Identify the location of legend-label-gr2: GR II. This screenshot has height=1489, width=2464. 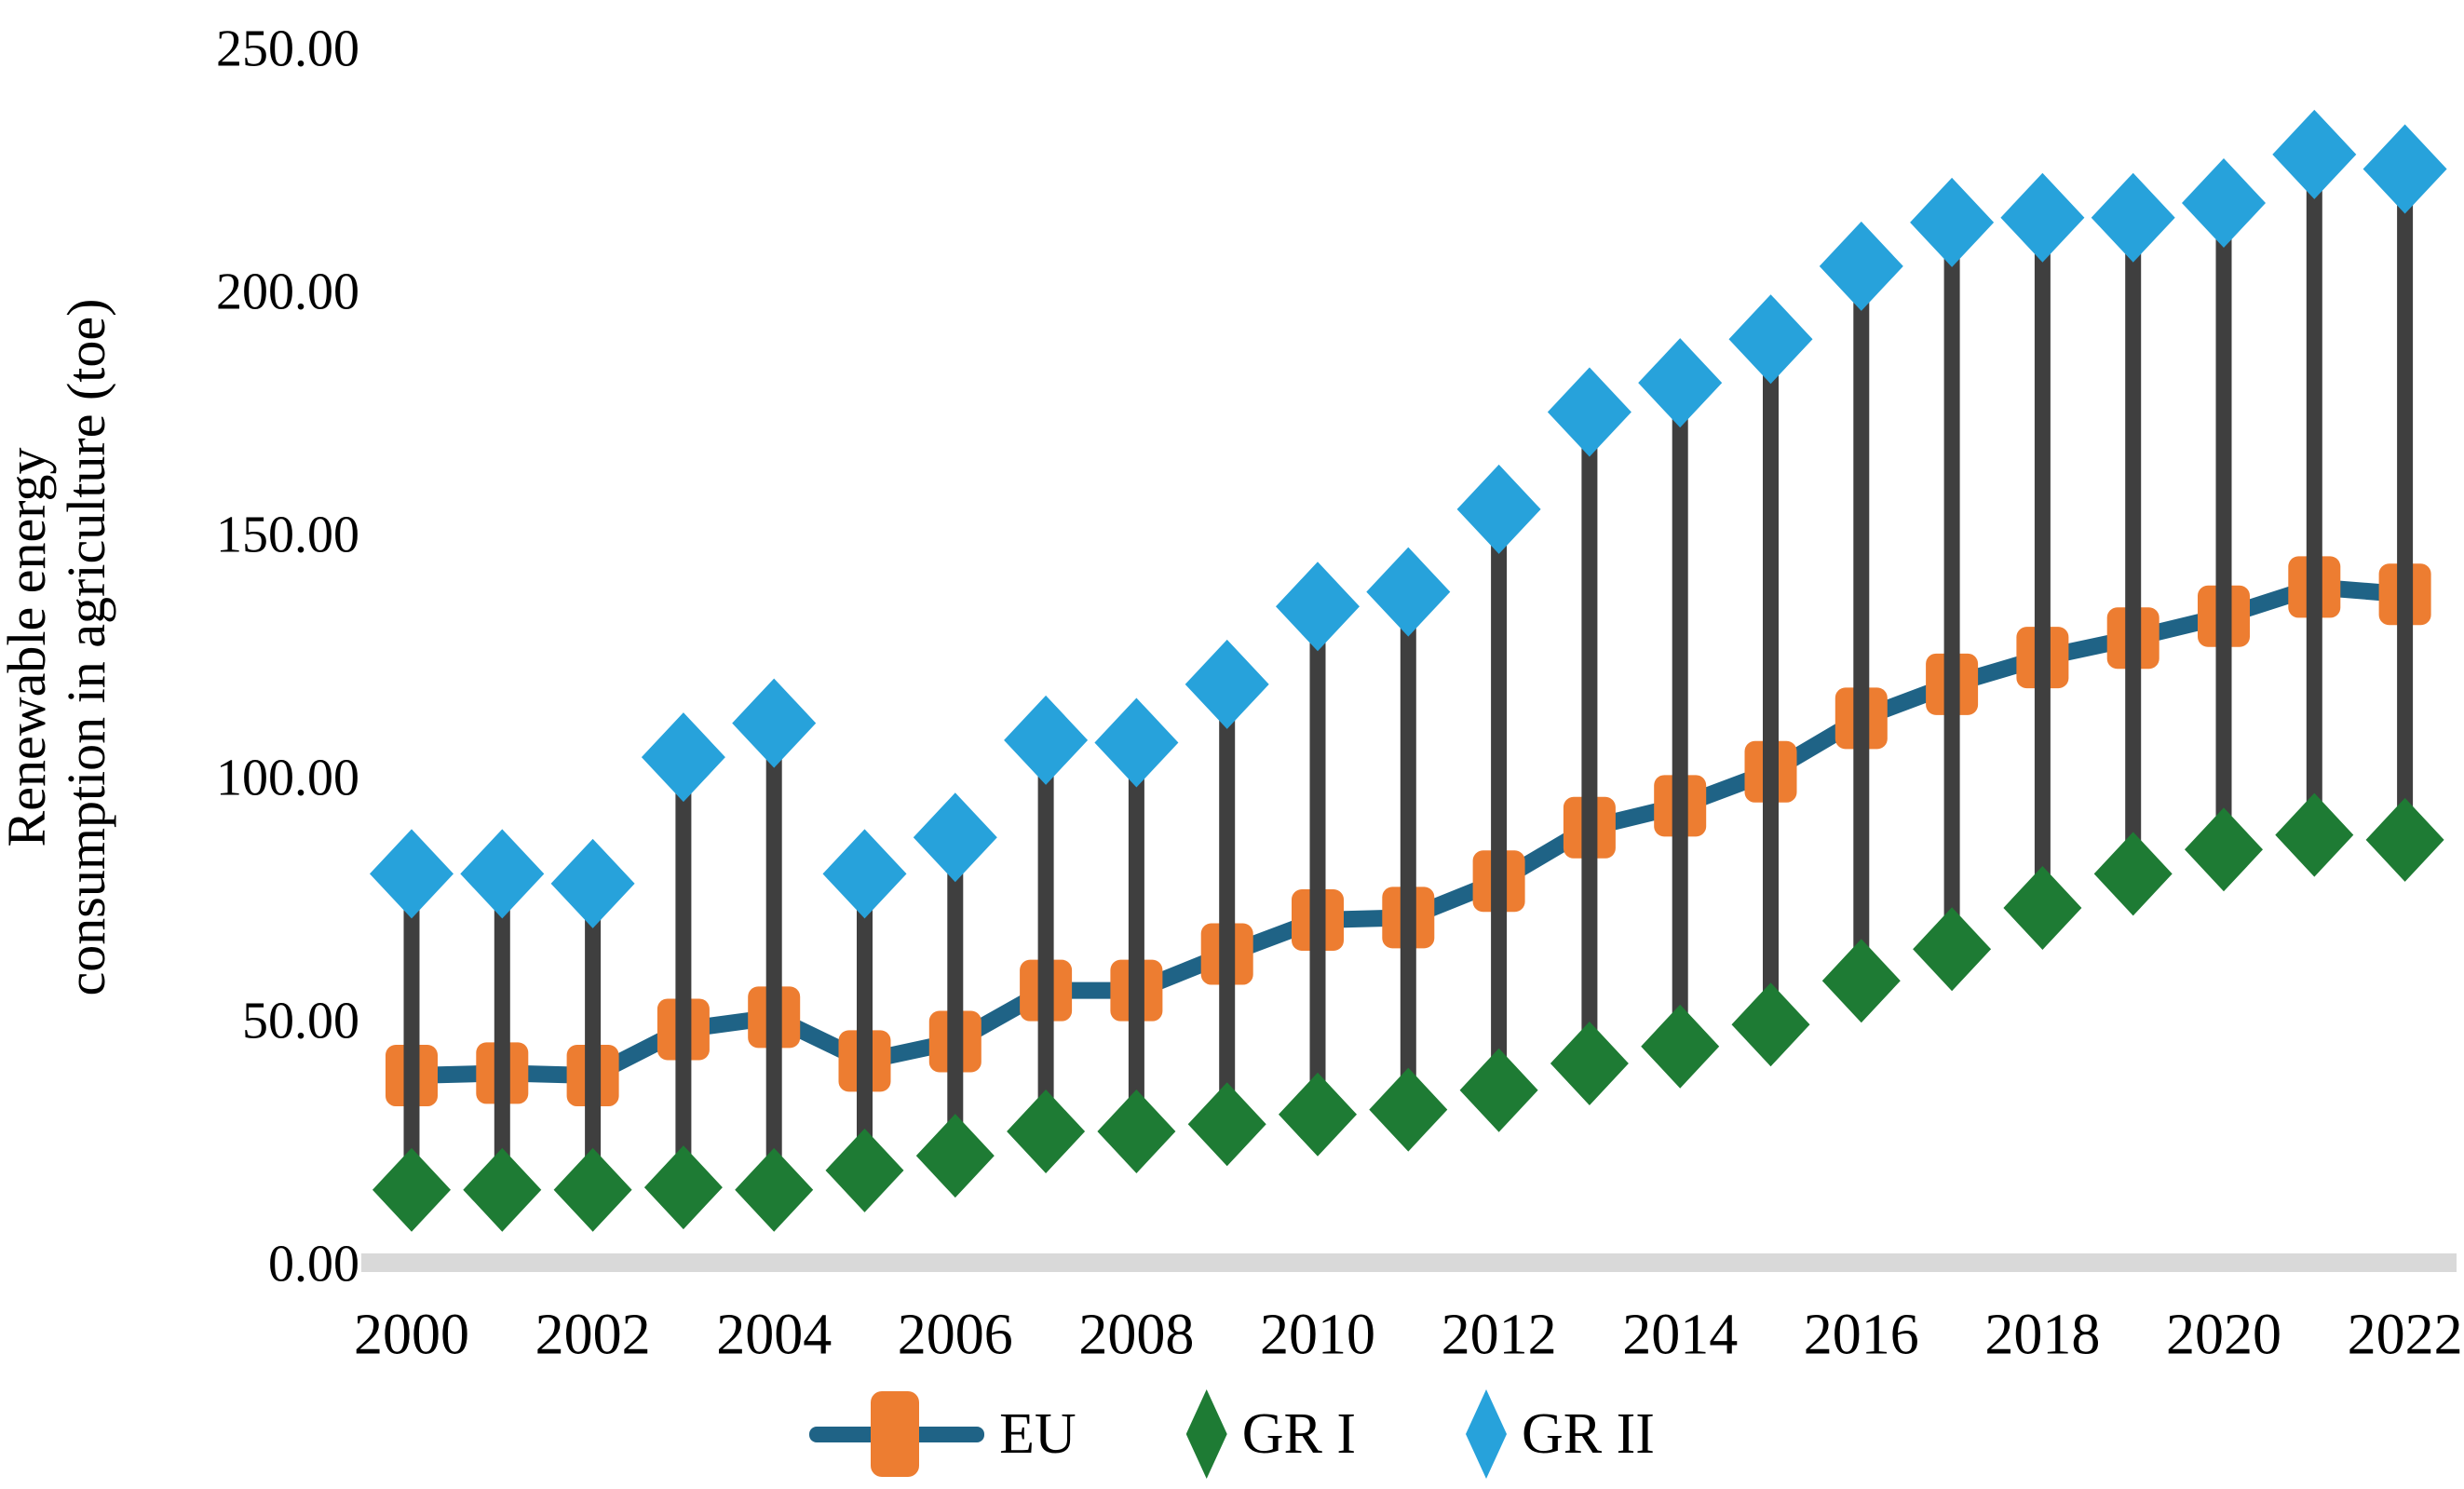
(1588, 1434).